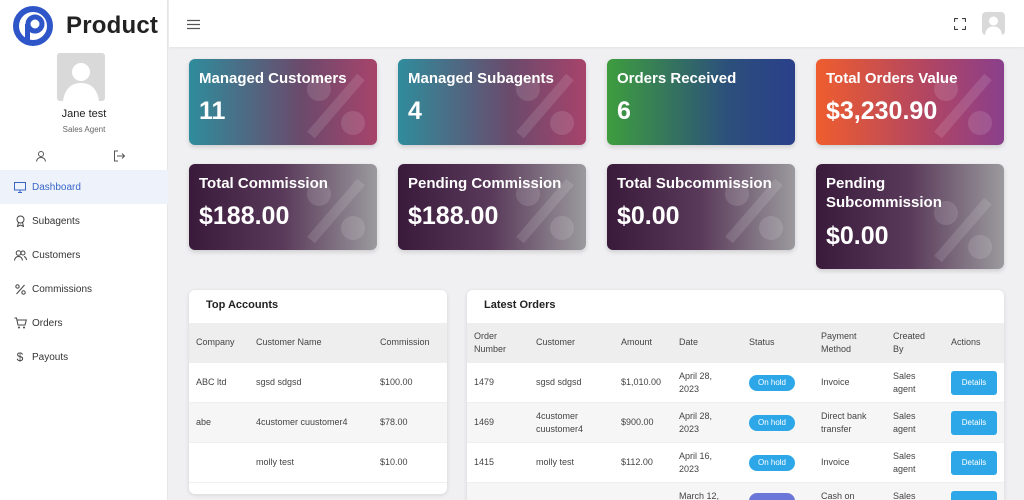  Describe the element at coordinates (689, 342) in the screenshot. I see `column-header: Date` at that location.